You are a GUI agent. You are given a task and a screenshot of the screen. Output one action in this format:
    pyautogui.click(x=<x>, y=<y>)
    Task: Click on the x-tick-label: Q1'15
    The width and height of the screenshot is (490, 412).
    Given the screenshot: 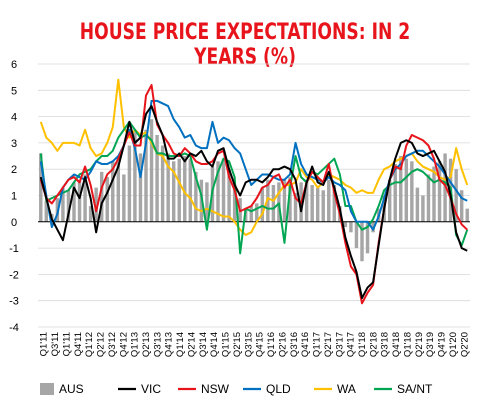 What is the action you would take?
    pyautogui.click(x=226, y=344)
    